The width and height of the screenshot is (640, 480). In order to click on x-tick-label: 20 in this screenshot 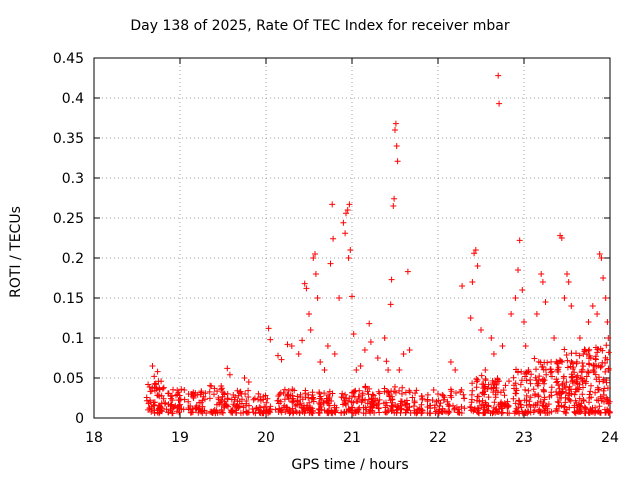, I will do `click(266, 438)`.